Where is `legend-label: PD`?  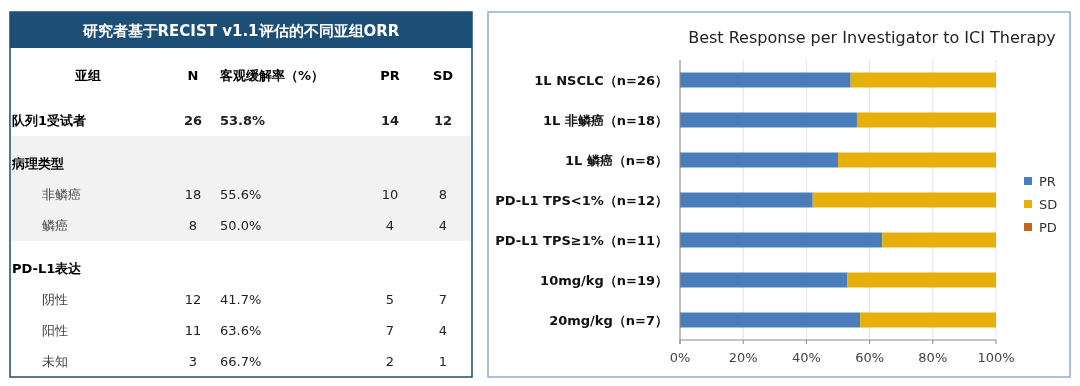 legend-label: PD is located at coordinates (1048, 227).